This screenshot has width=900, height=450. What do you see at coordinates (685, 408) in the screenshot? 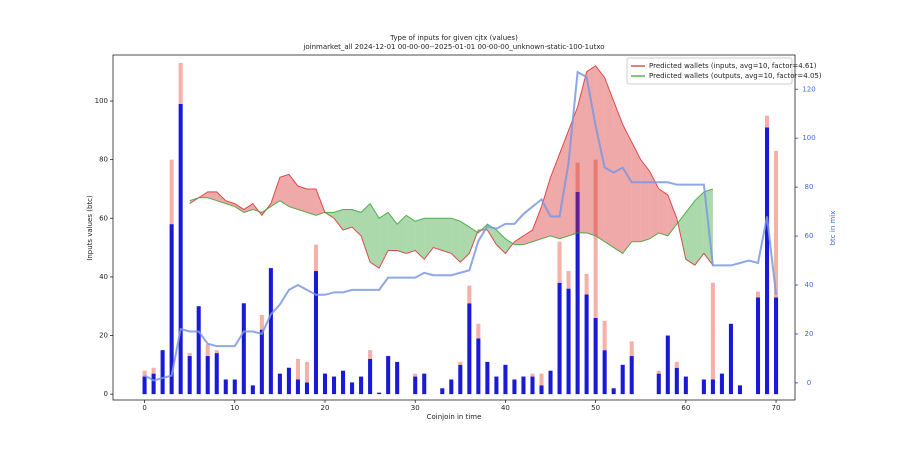
I see `x-tick-label: 60` at bounding box center [685, 408].